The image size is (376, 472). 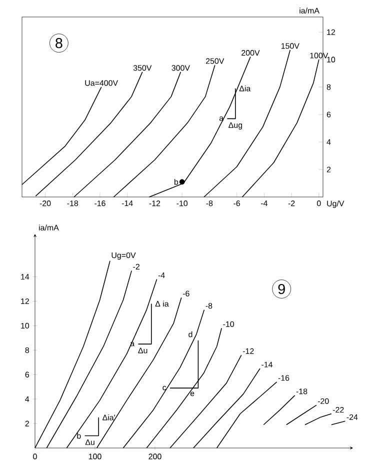 I want to click on annotation: 9, so click(x=281, y=289).